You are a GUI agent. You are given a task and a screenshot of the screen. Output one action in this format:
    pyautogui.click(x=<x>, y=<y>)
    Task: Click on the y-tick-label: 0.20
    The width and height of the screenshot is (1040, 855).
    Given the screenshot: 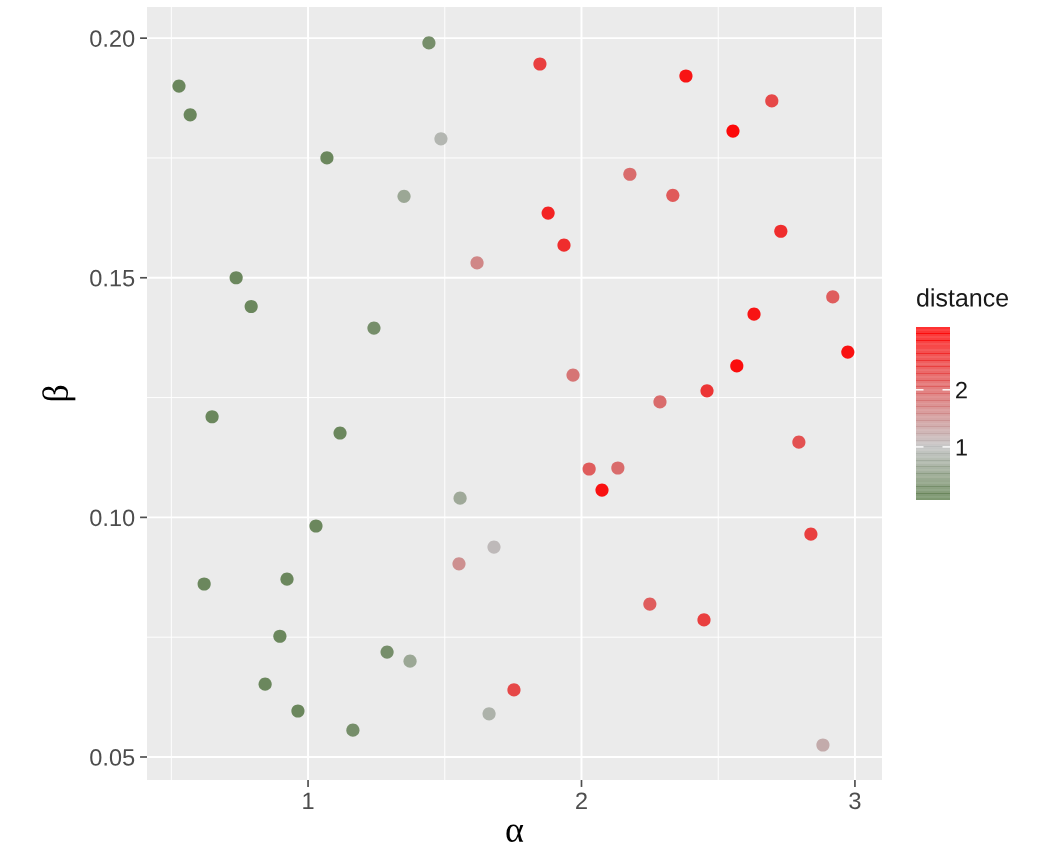 What is the action you would take?
    pyautogui.click(x=112, y=38)
    